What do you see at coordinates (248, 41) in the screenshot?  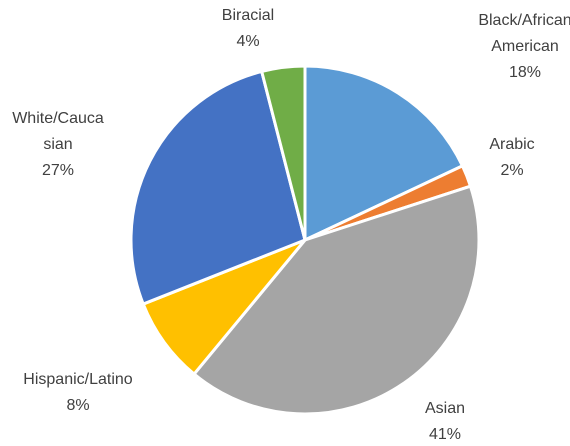 I see `value-label: 4%` at bounding box center [248, 41].